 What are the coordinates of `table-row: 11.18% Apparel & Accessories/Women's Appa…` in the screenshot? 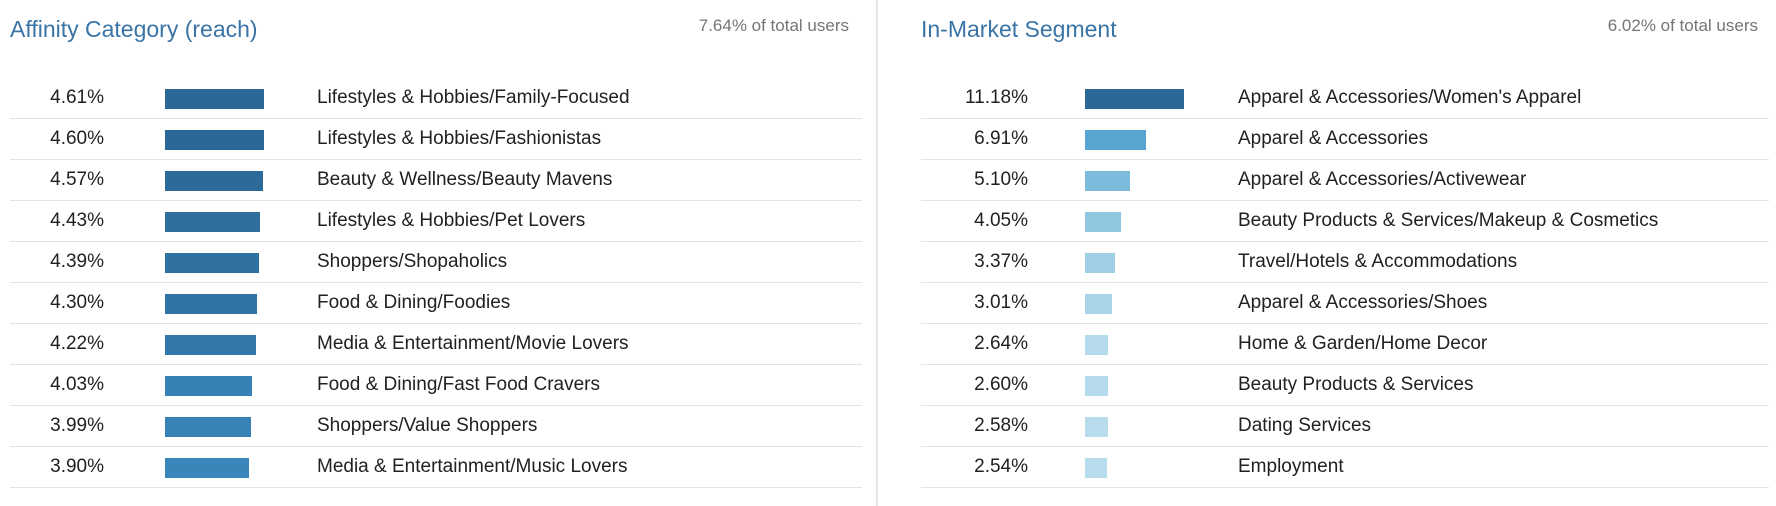 It's located at (1345, 98).